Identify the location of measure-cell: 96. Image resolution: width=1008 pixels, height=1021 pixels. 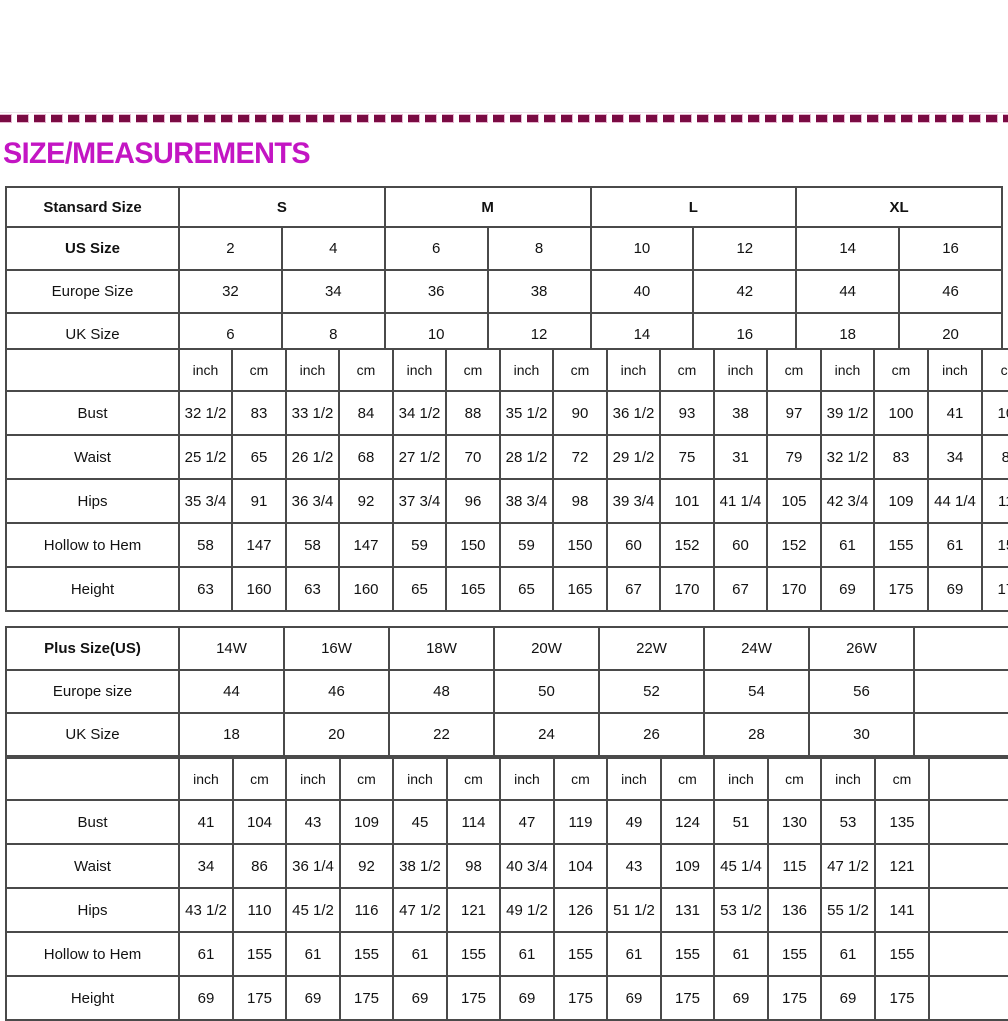
(473, 501).